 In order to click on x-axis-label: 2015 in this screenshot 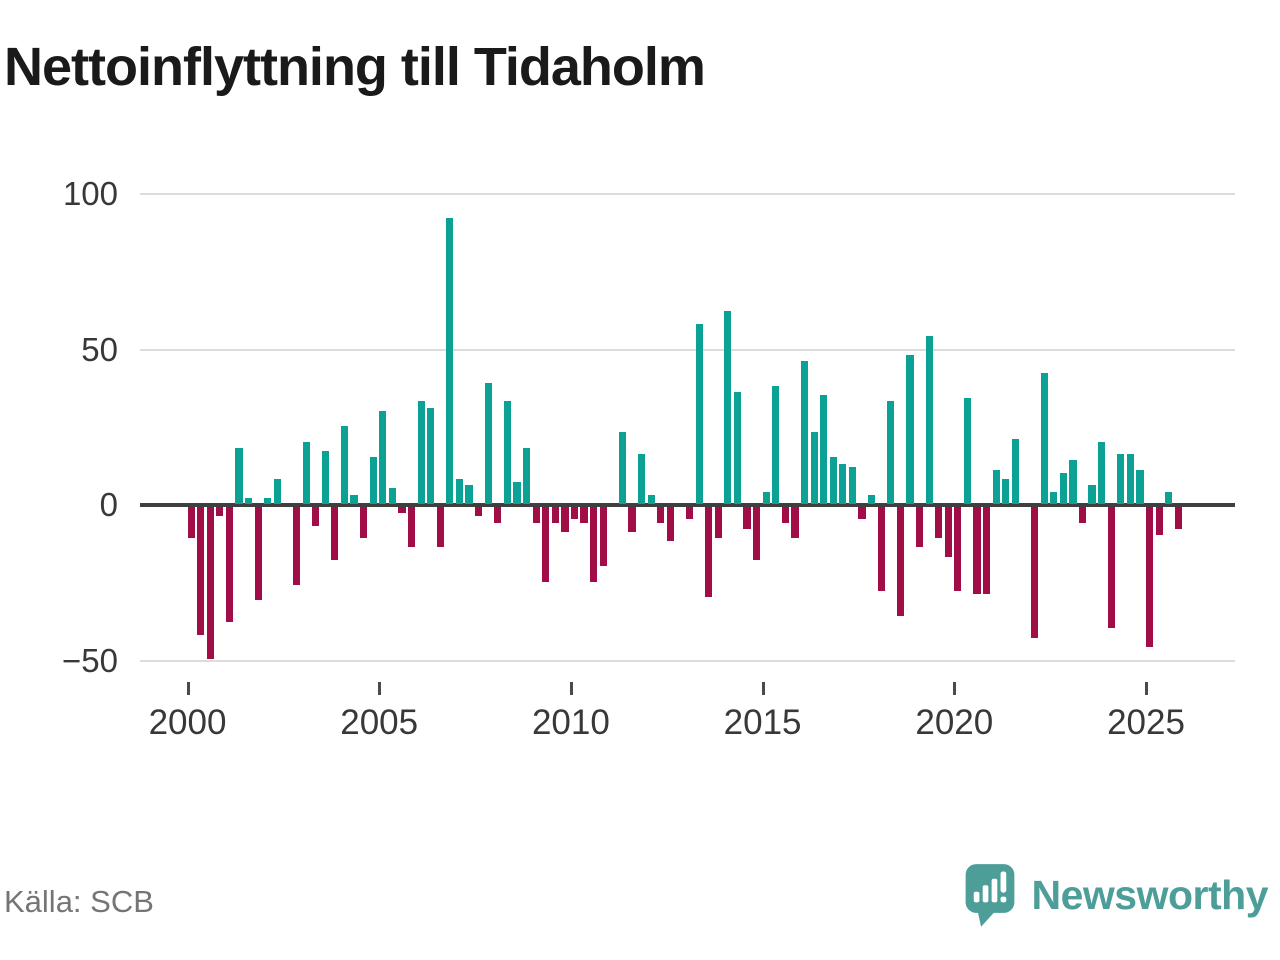, I will do `click(762, 722)`.